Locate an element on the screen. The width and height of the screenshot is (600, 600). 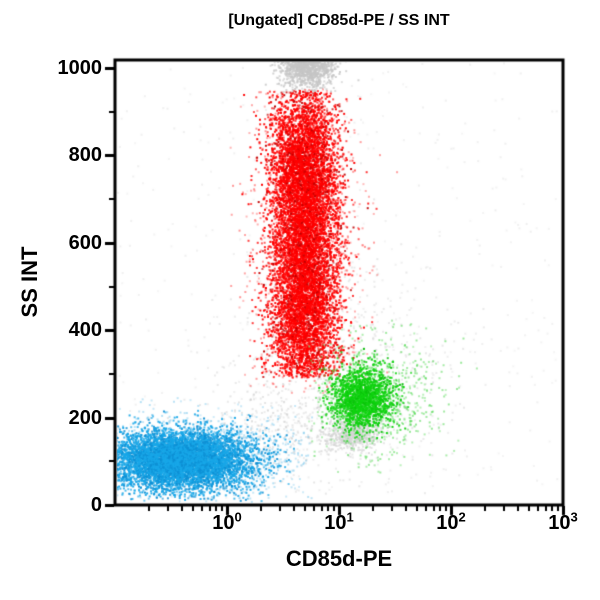
y-tick-label: 400 is located at coordinates (85, 330).